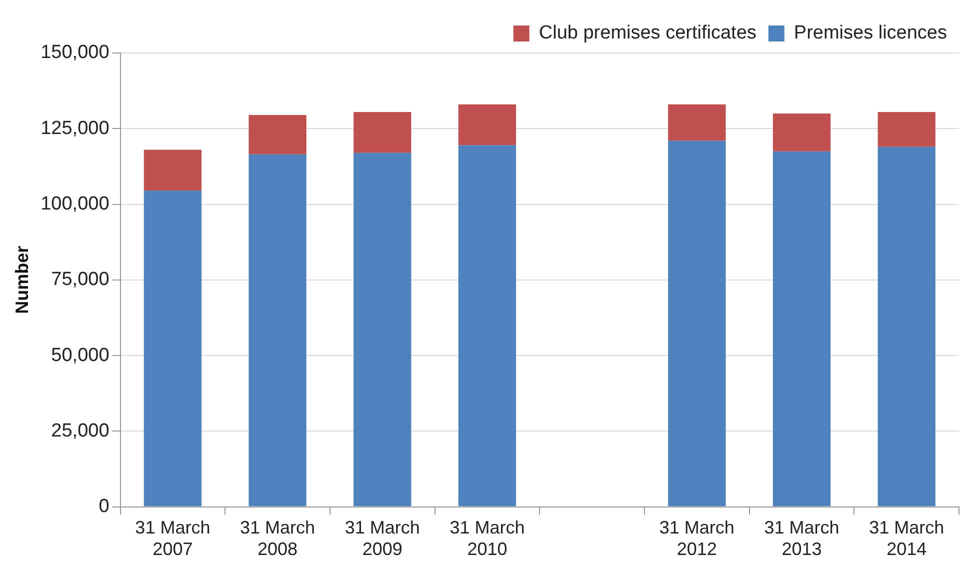 The height and width of the screenshot is (572, 971). What do you see at coordinates (104, 507) in the screenshot?
I see `y-tick-label: 0` at bounding box center [104, 507].